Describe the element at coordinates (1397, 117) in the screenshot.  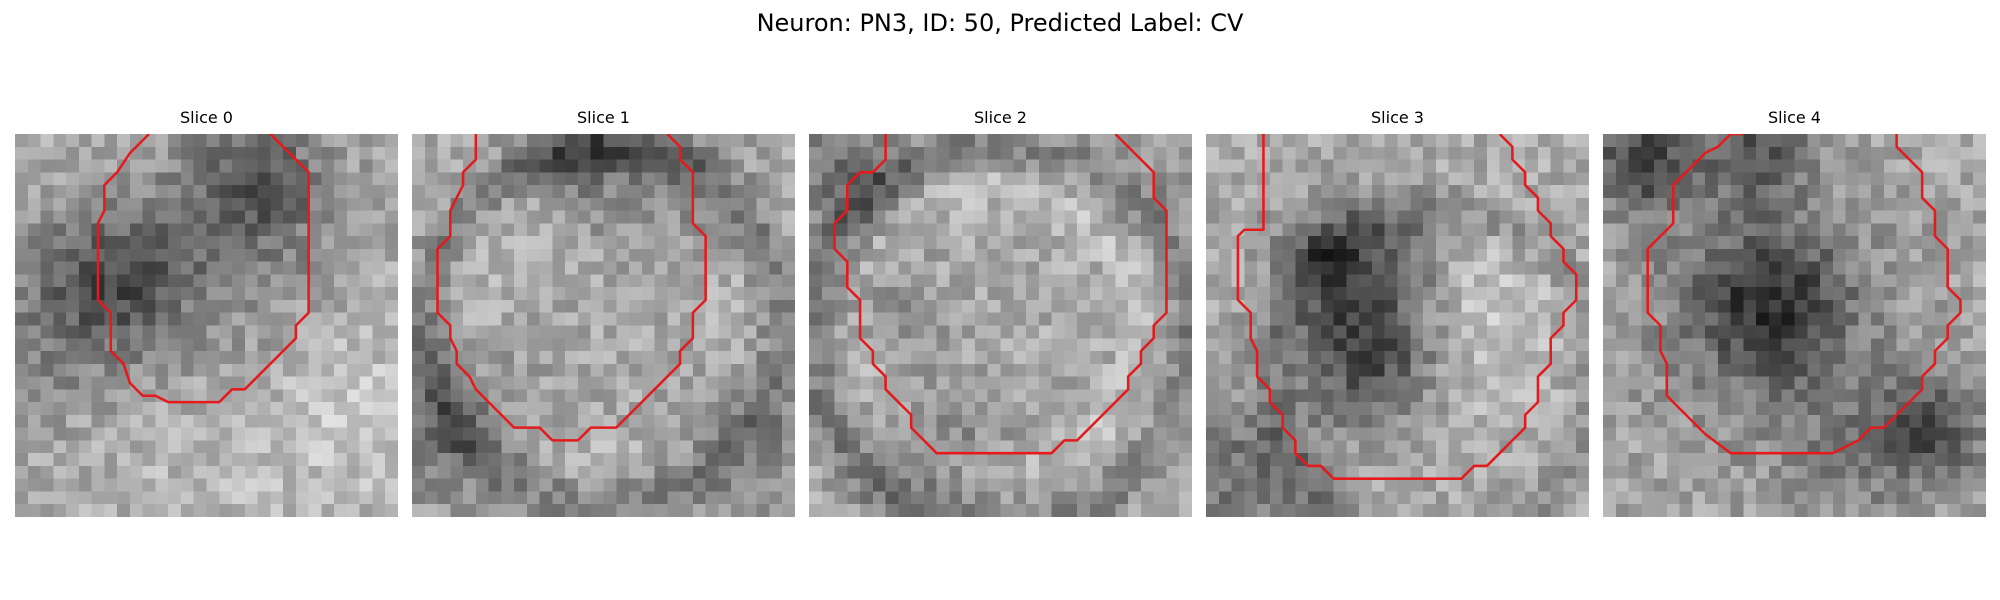
I see `slice-title-3: Slice 3` at that location.